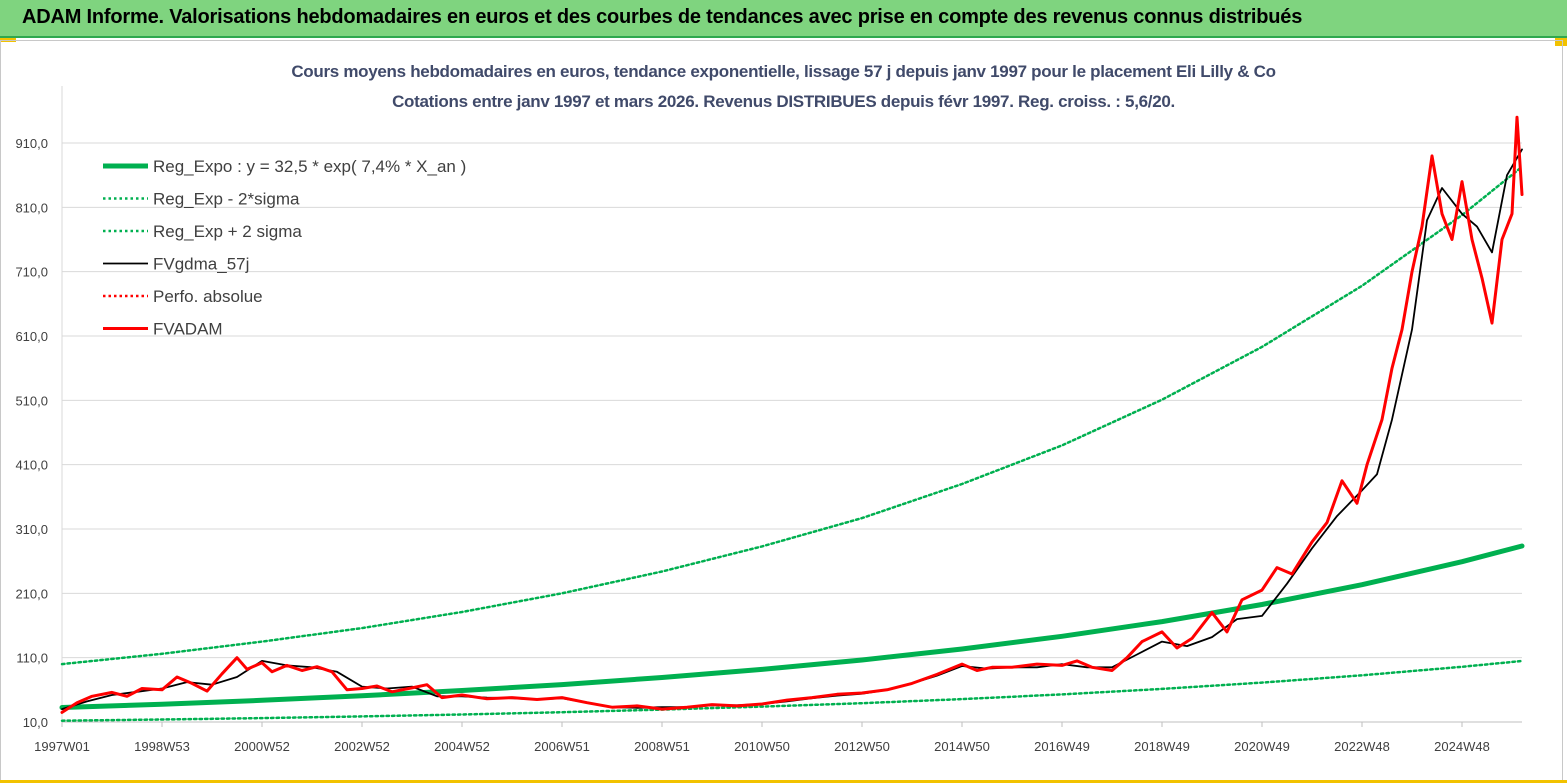 This screenshot has width=1567, height=783. What do you see at coordinates (227, 231) in the screenshot?
I see `legend-label: Reg_Exp + 2 sigma` at bounding box center [227, 231].